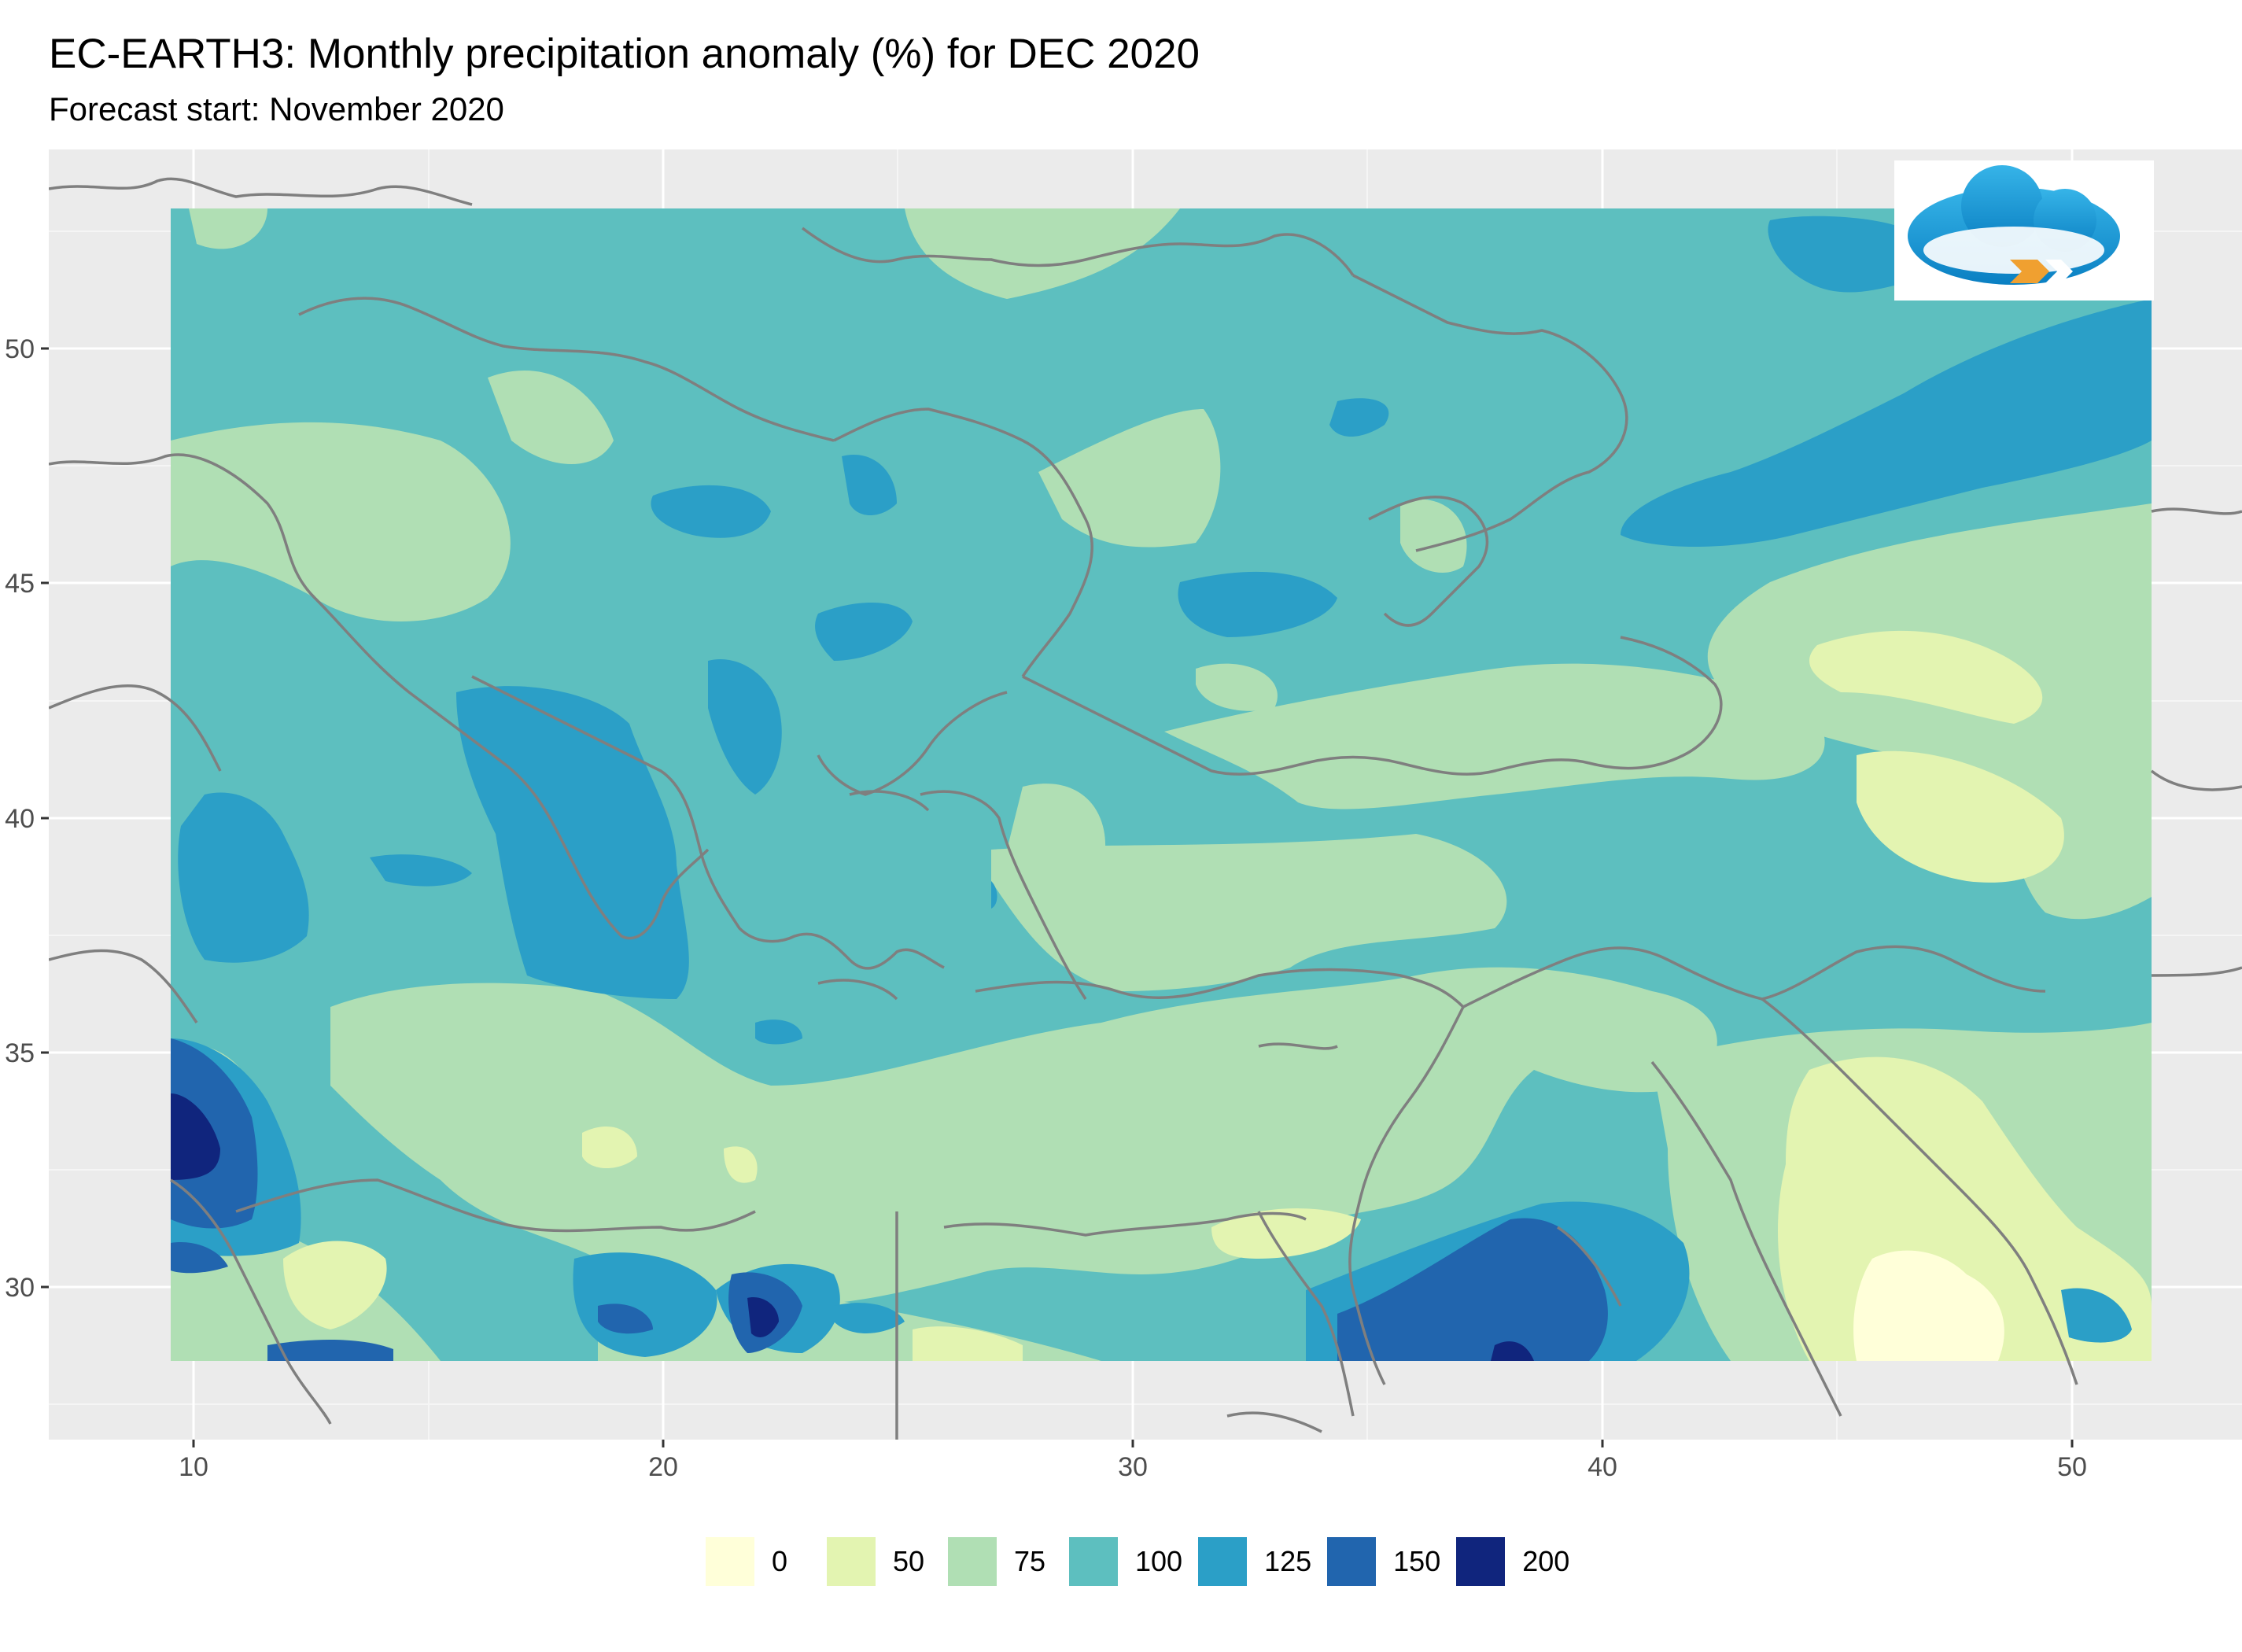 The height and width of the screenshot is (1652, 2242). What do you see at coordinates (20, 1288) in the screenshot?
I see `y-tick-label: 30` at bounding box center [20, 1288].